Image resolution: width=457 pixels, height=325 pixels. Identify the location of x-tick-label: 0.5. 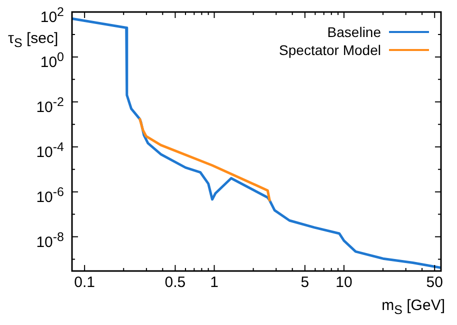
(175, 283).